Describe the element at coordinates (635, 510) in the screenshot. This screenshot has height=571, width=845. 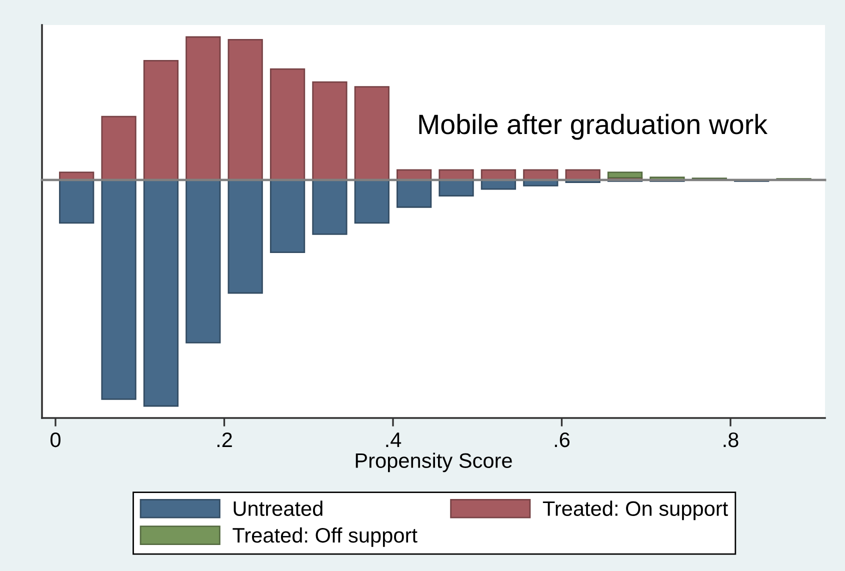
I see `legend-label: Treated: On support` at that location.